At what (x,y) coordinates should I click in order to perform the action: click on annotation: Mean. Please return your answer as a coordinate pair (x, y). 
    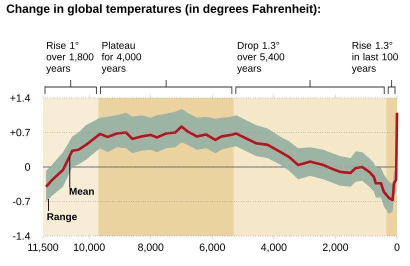
    Looking at the image, I should click on (82, 191).